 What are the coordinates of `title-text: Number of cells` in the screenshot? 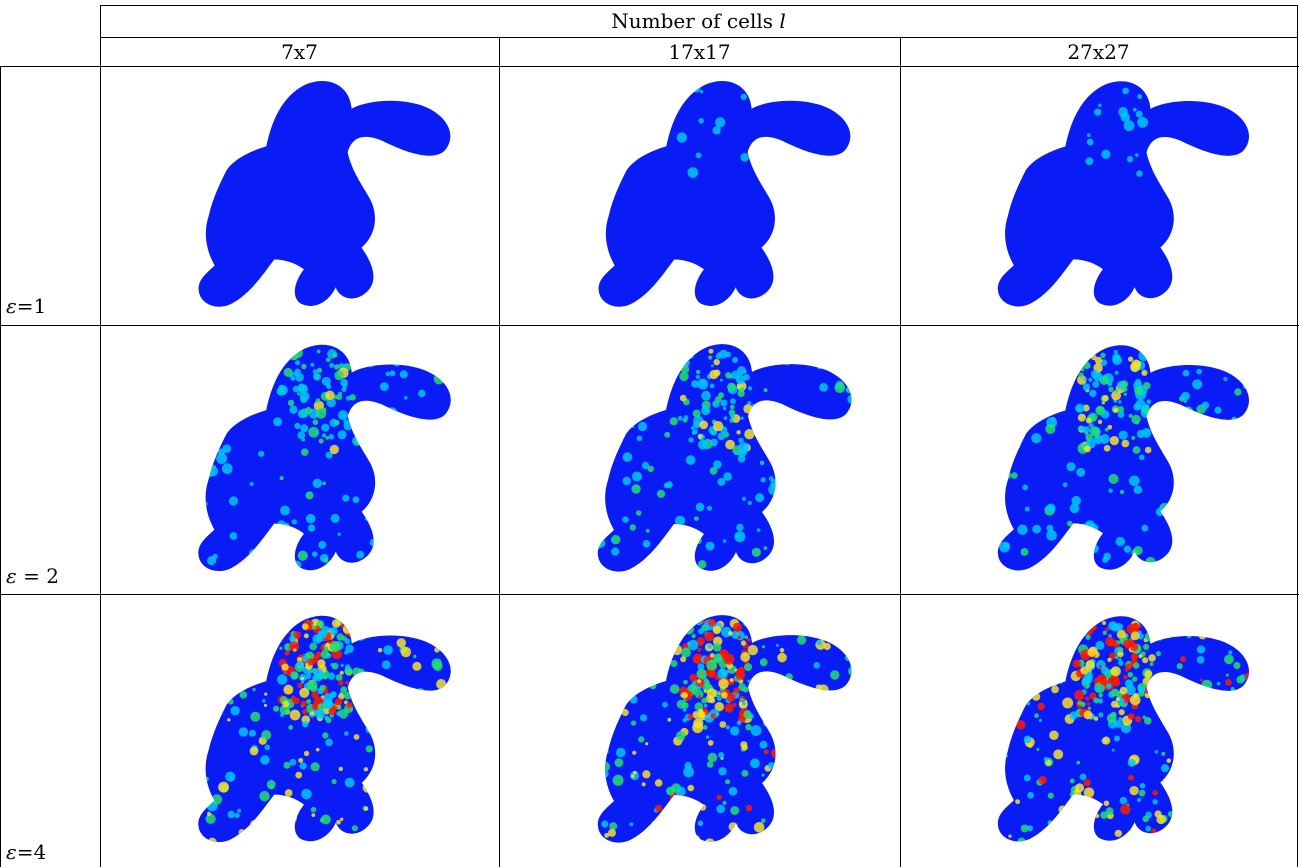 It's located at (692, 21).